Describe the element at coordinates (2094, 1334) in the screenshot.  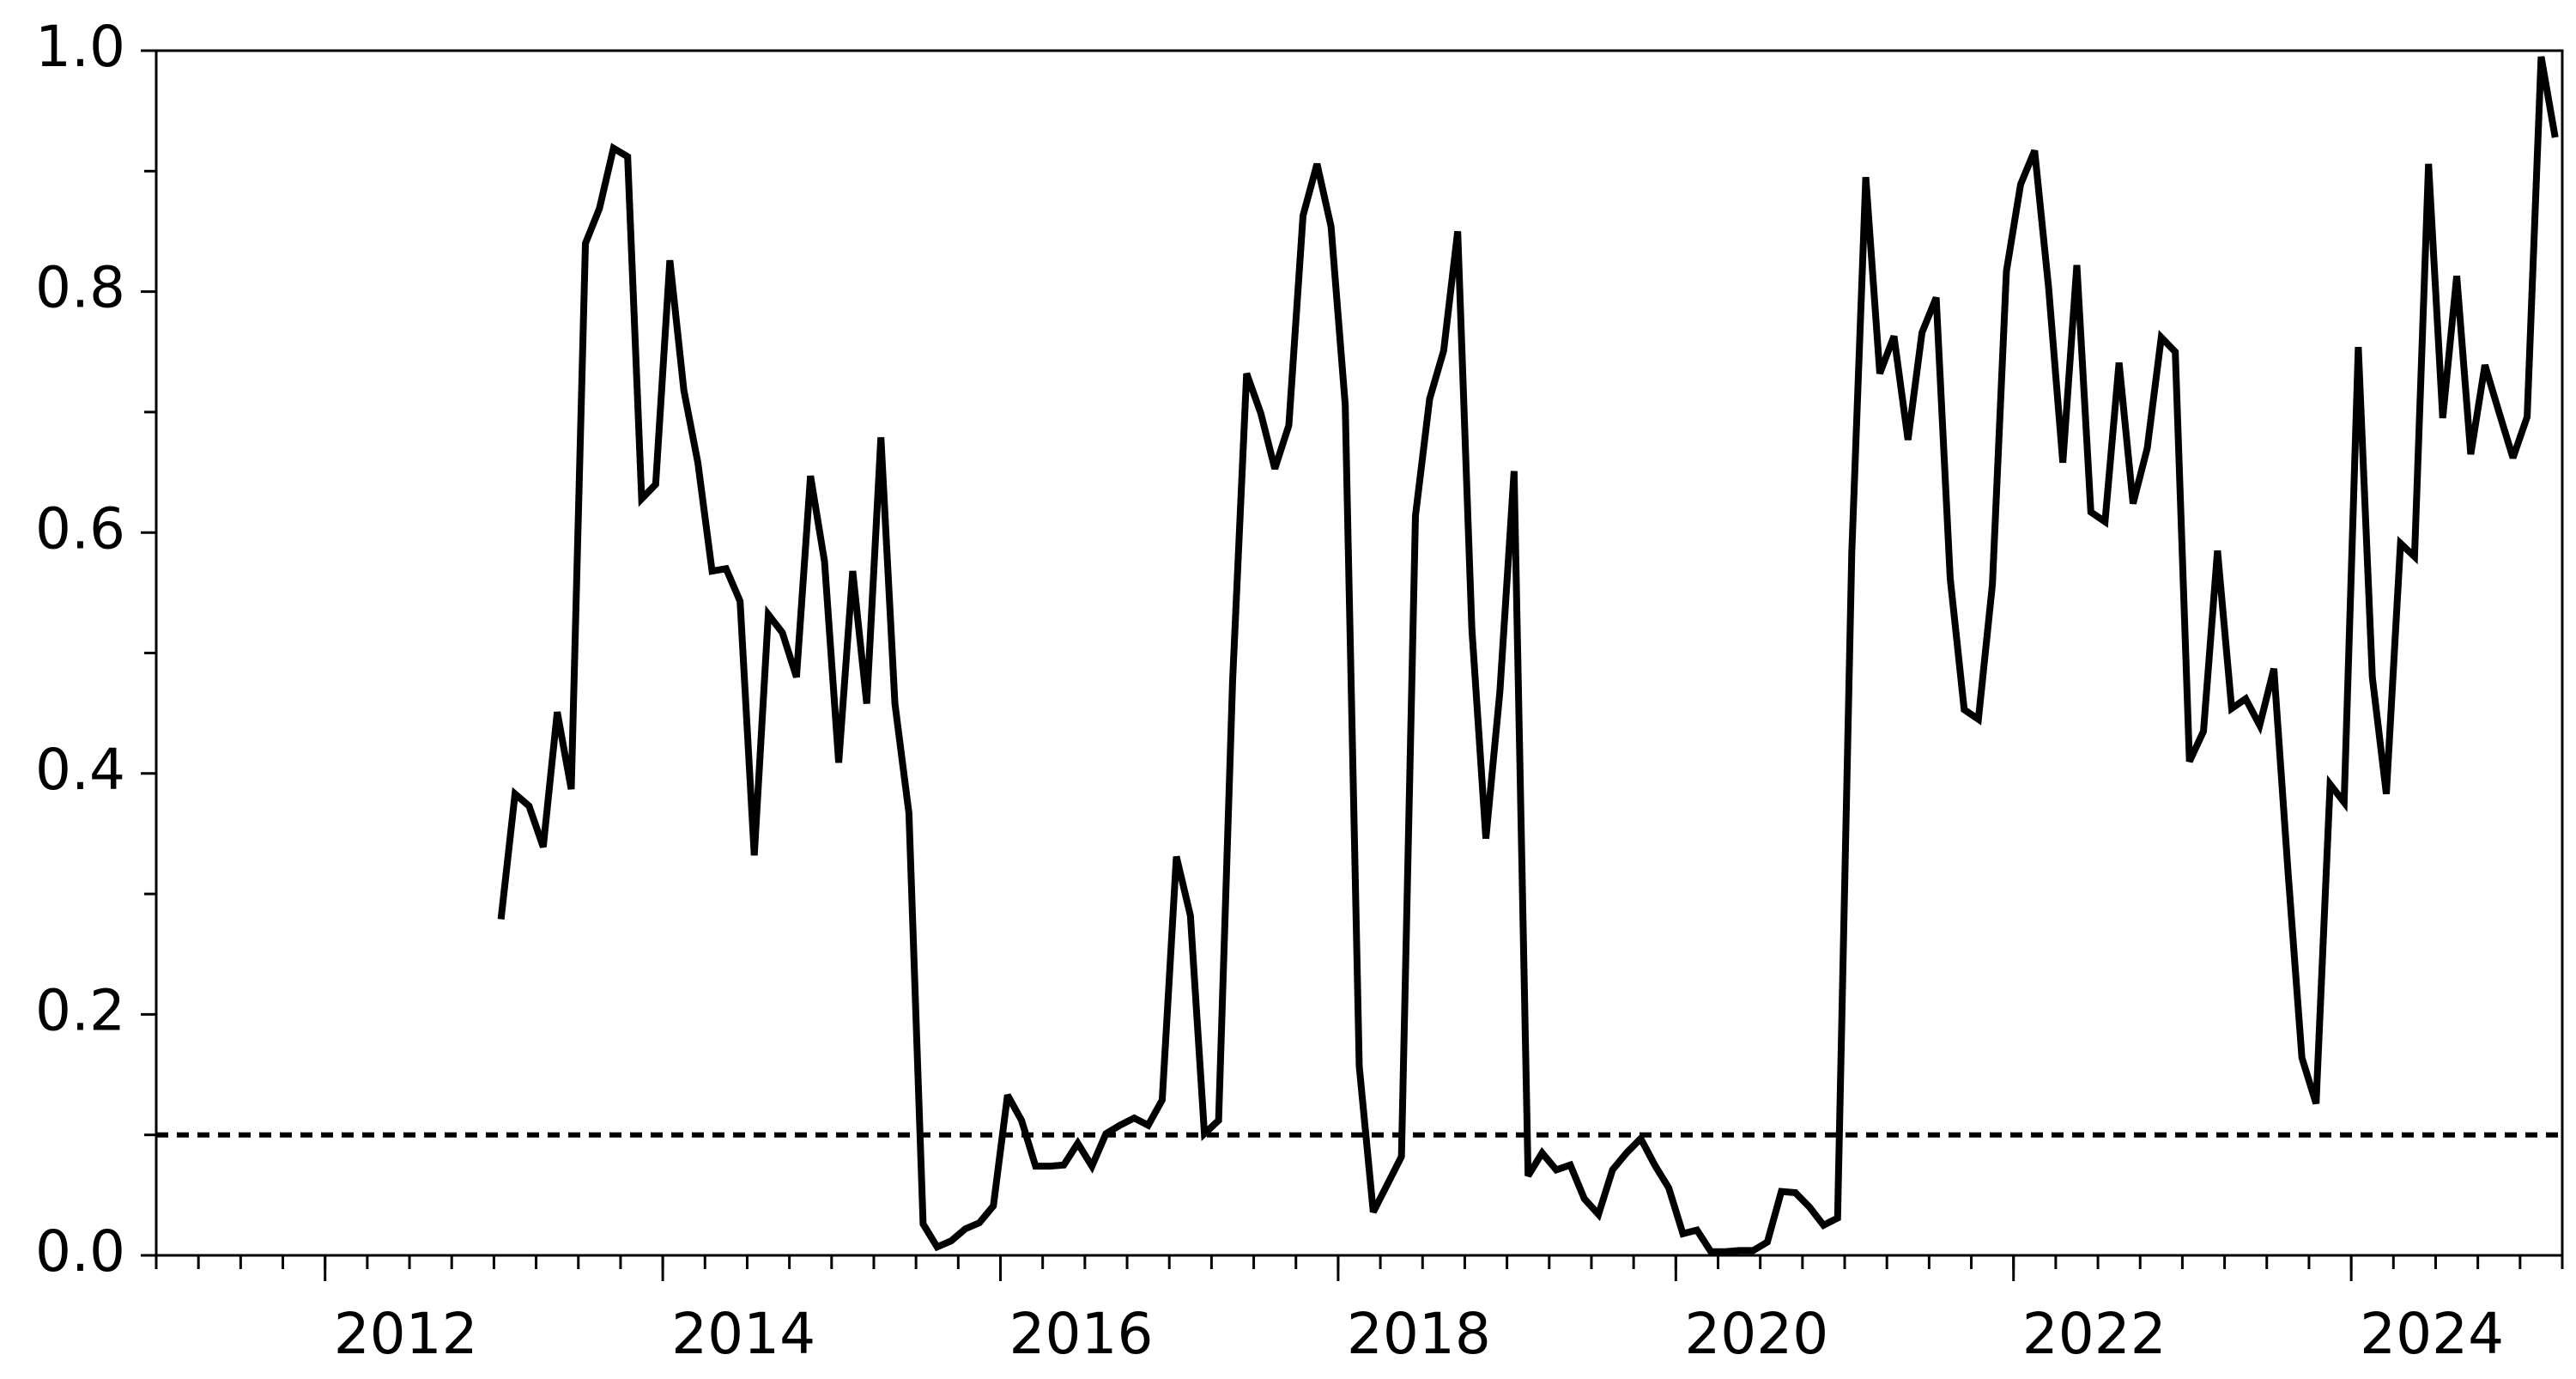
I see `x-tick-label: 2022` at that location.